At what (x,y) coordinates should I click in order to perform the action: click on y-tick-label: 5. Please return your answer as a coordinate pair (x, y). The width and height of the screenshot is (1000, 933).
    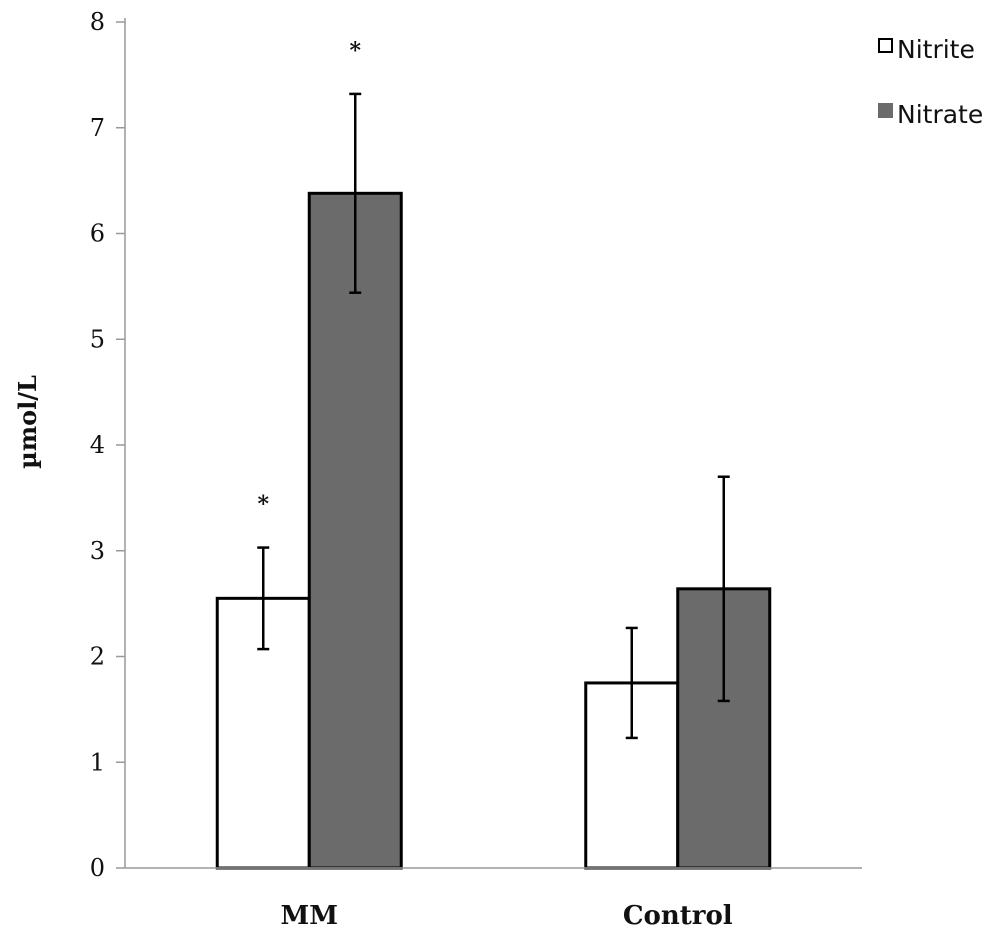
    Looking at the image, I should click on (97, 339).